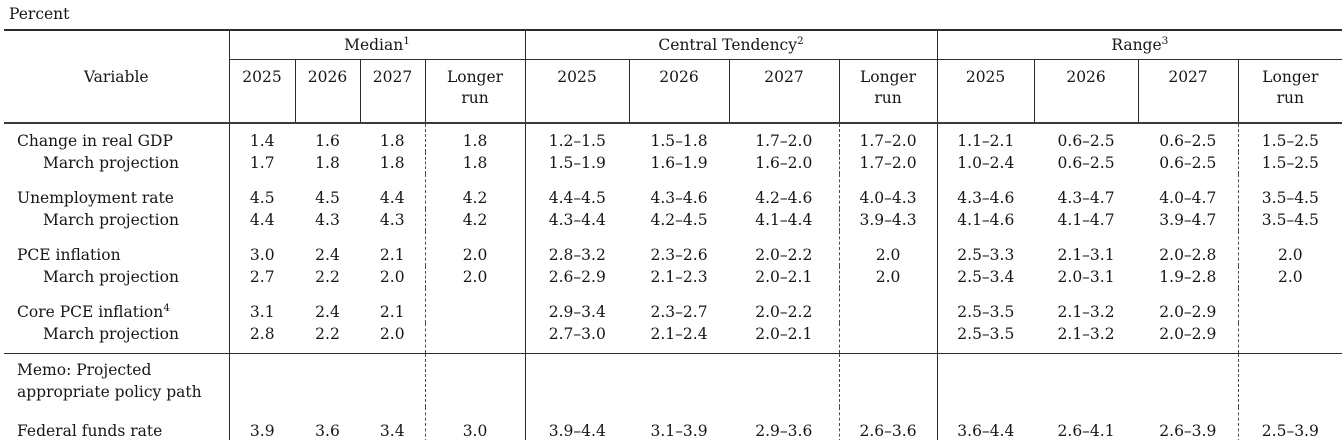 The height and width of the screenshot is (440, 1344). I want to click on cell-median-longer-run: 1.8, so click(475, 137).